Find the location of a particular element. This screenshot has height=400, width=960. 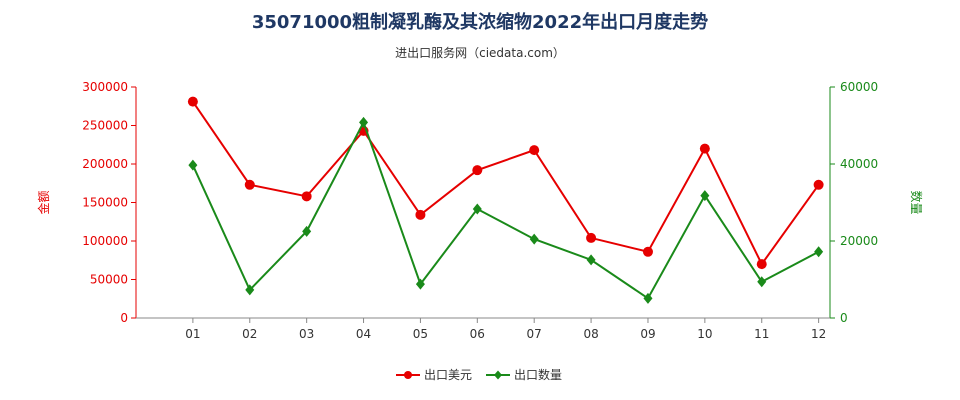

x-tick-label: 10 is located at coordinates (704, 334).